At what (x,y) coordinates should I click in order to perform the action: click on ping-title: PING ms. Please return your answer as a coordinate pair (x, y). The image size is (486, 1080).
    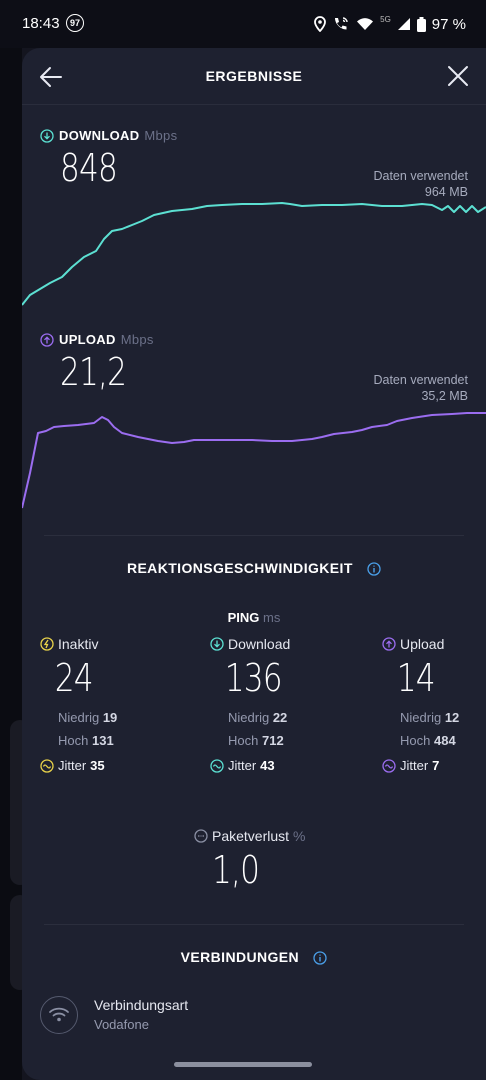
    Looking at the image, I should click on (254, 617).